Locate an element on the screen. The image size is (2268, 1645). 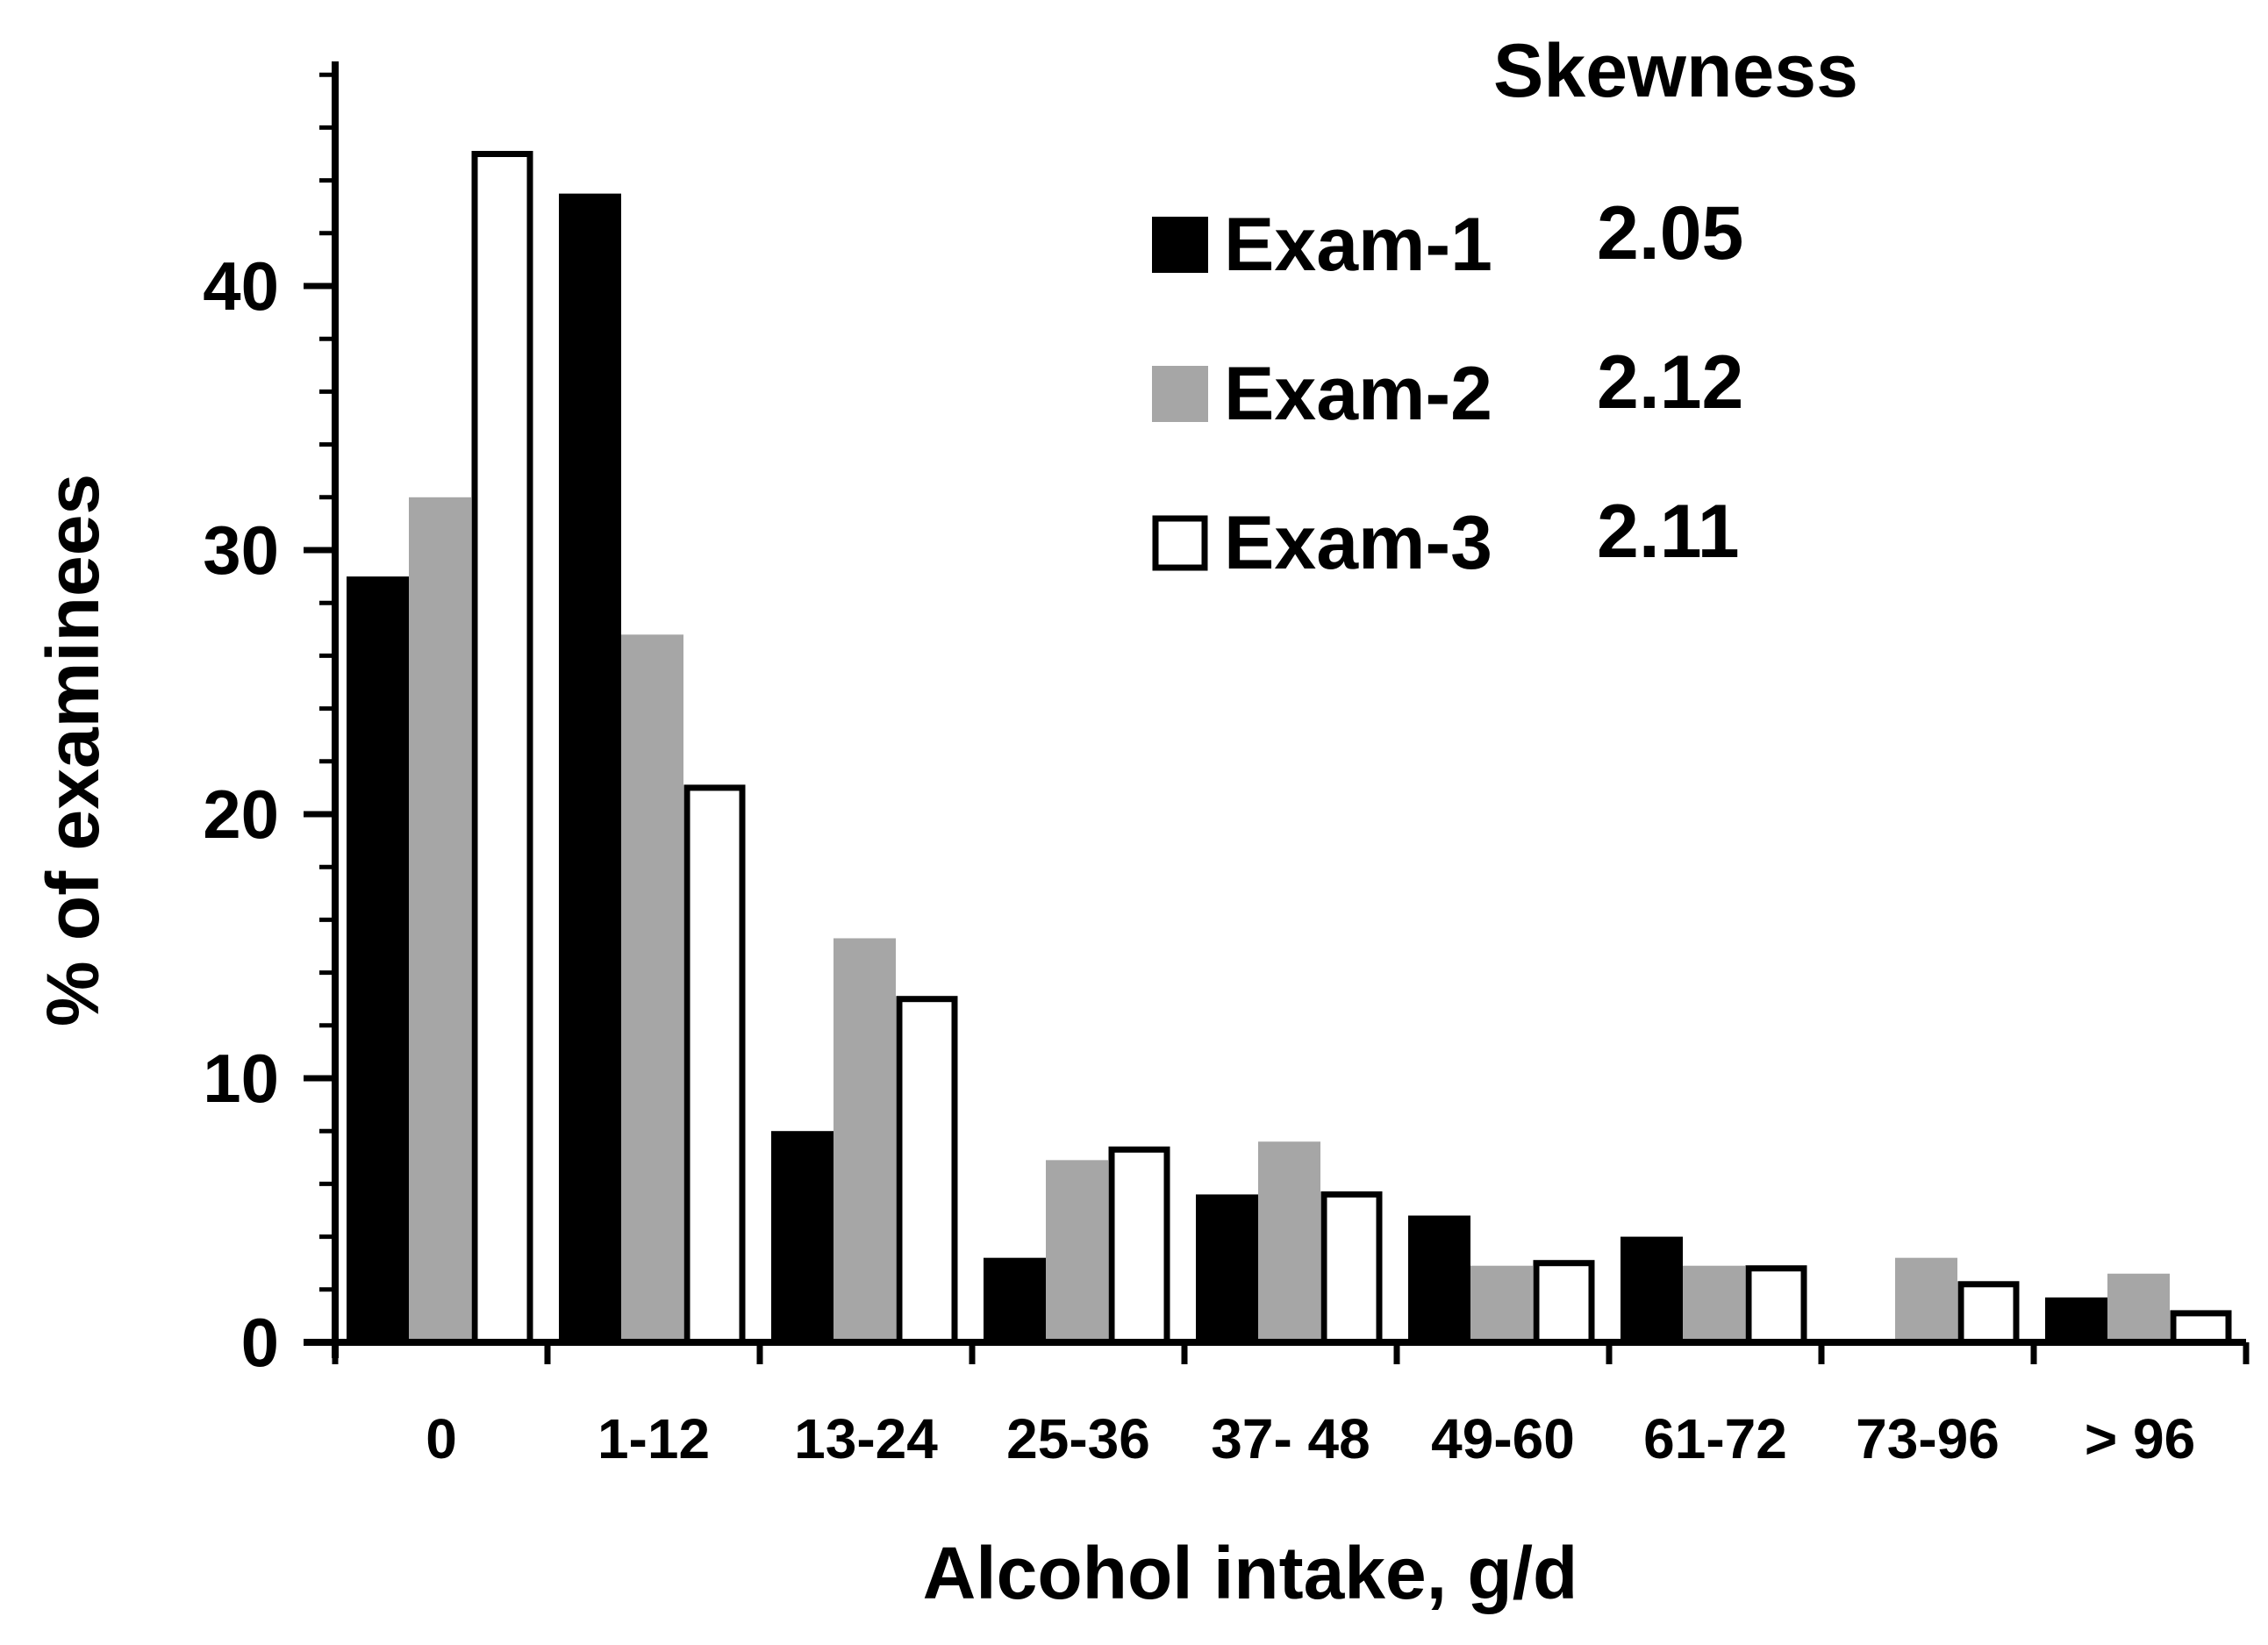
y-tick-label: 30 is located at coordinates (241, 550).